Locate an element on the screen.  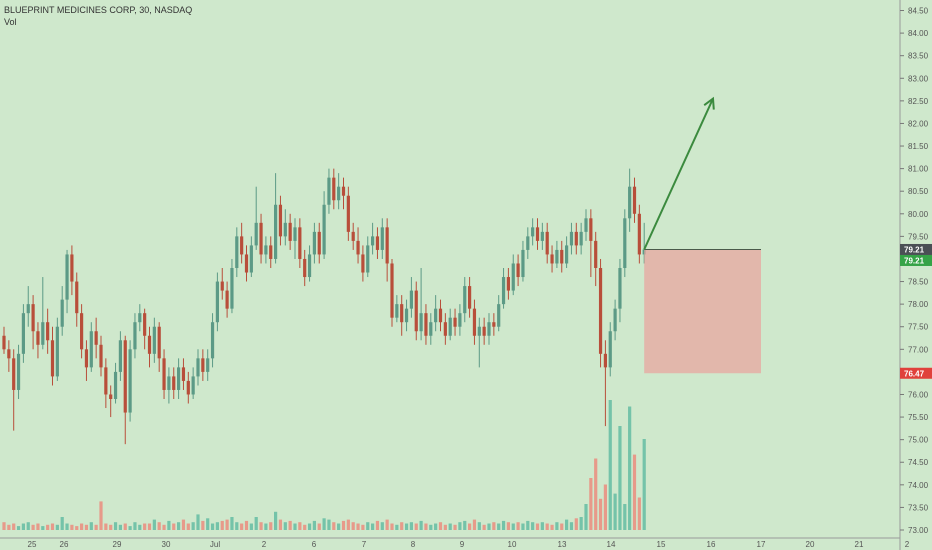
x-tick-label: 7 is located at coordinates (364, 544).